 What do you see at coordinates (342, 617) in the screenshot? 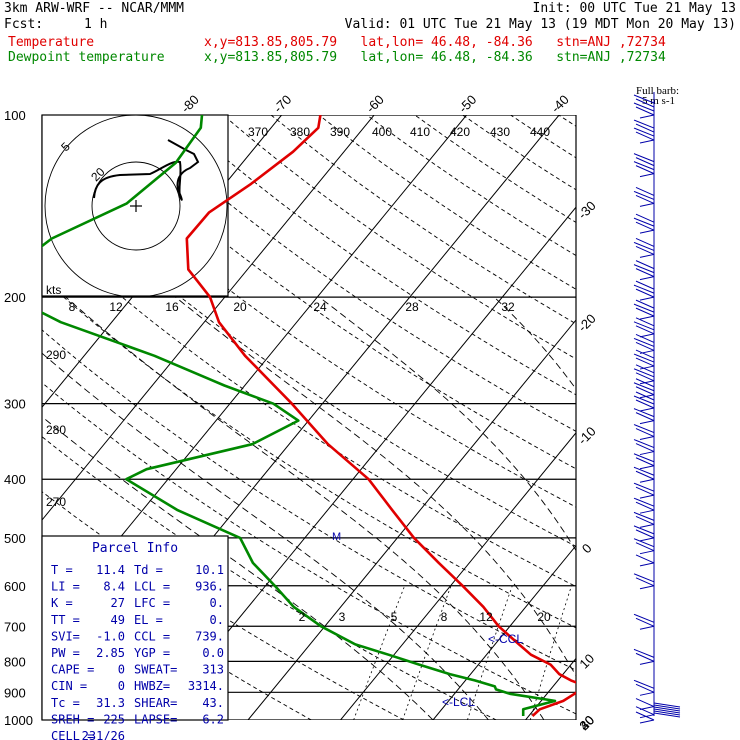
I see `mixing-ratio-label: 3` at bounding box center [342, 617].